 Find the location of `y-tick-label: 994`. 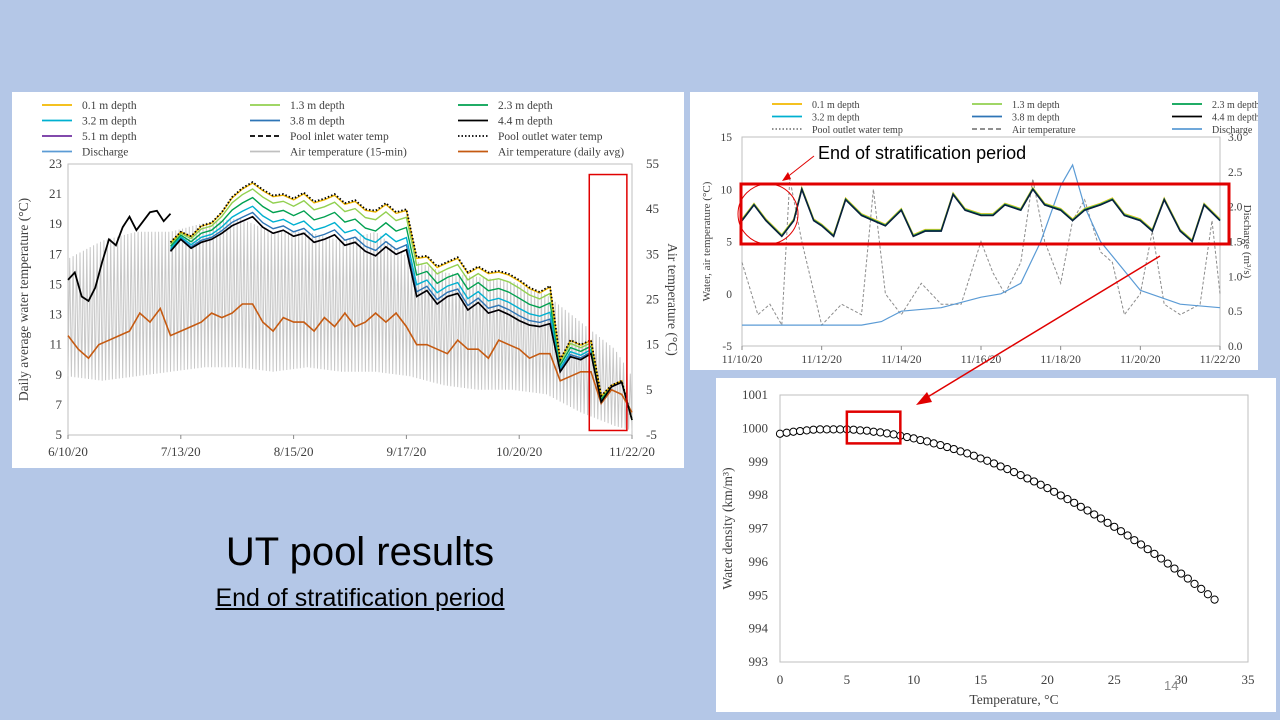

y-tick-label: 994 is located at coordinates (759, 628).